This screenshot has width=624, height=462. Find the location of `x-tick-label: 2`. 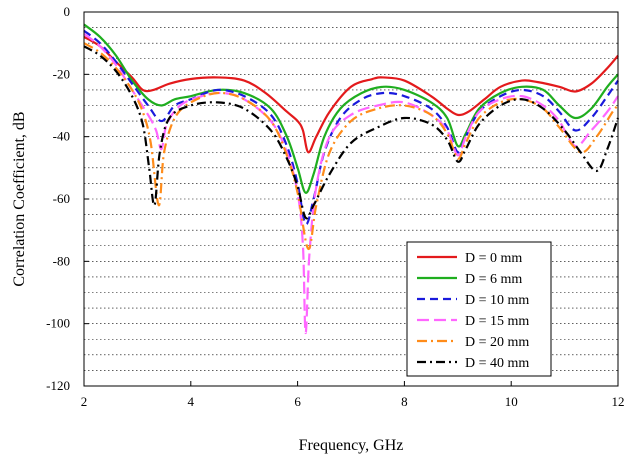

x-tick-label: 2 is located at coordinates (84, 401).